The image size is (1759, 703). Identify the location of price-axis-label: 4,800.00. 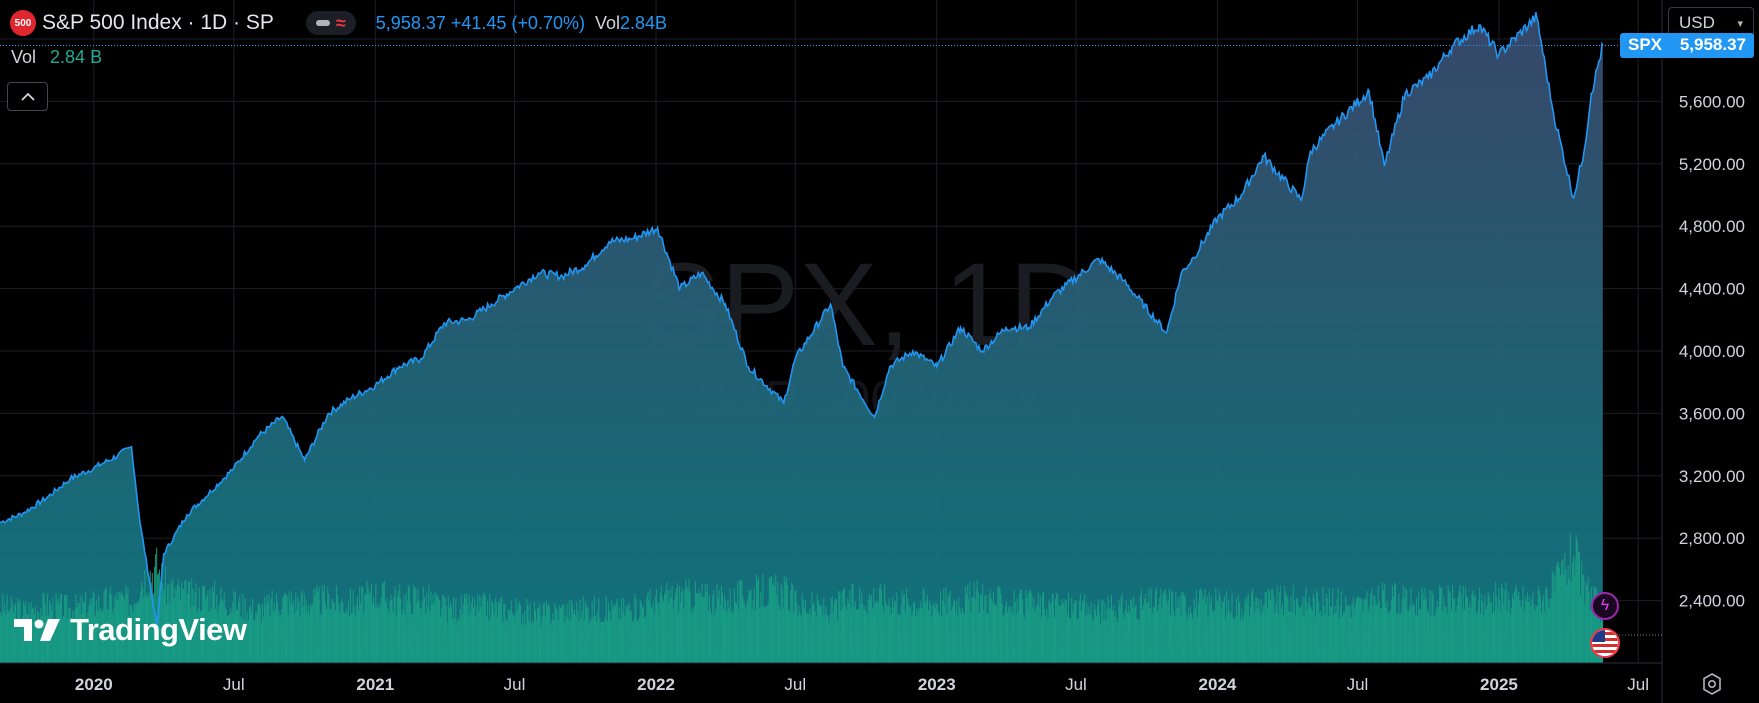
(1712, 226).